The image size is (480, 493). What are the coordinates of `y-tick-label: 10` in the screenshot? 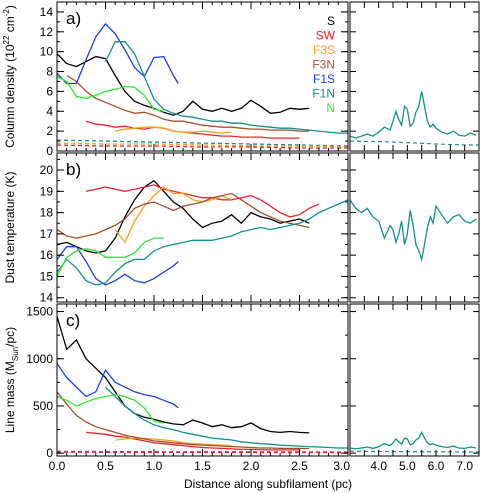 It's located at (47, 52).